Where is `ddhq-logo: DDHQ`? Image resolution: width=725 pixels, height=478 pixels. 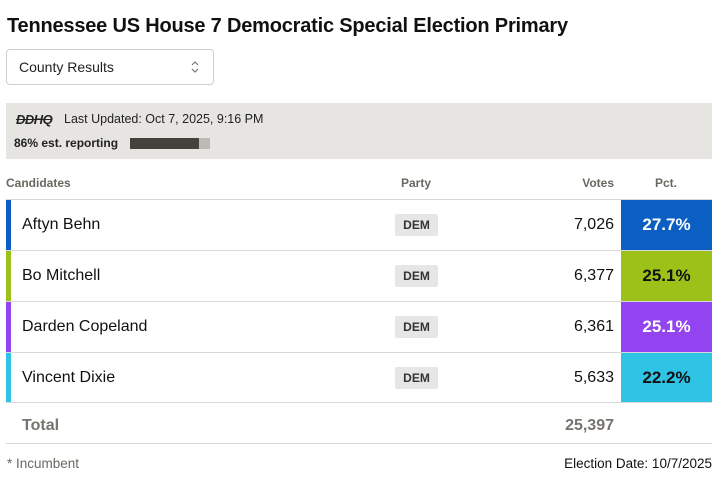
ddhq-logo: DDHQ is located at coordinates (34, 119).